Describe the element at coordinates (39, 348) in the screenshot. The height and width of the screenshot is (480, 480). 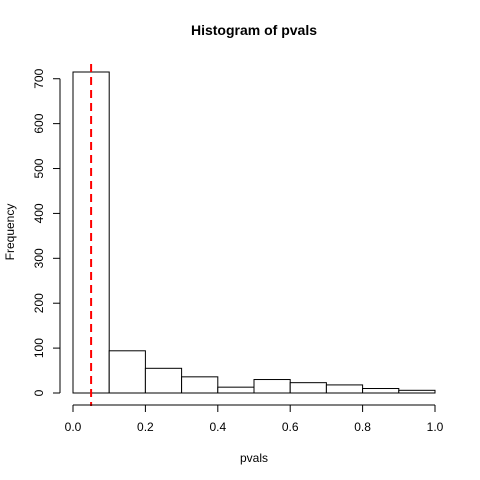
I see `y-tick-label: 100` at that location.